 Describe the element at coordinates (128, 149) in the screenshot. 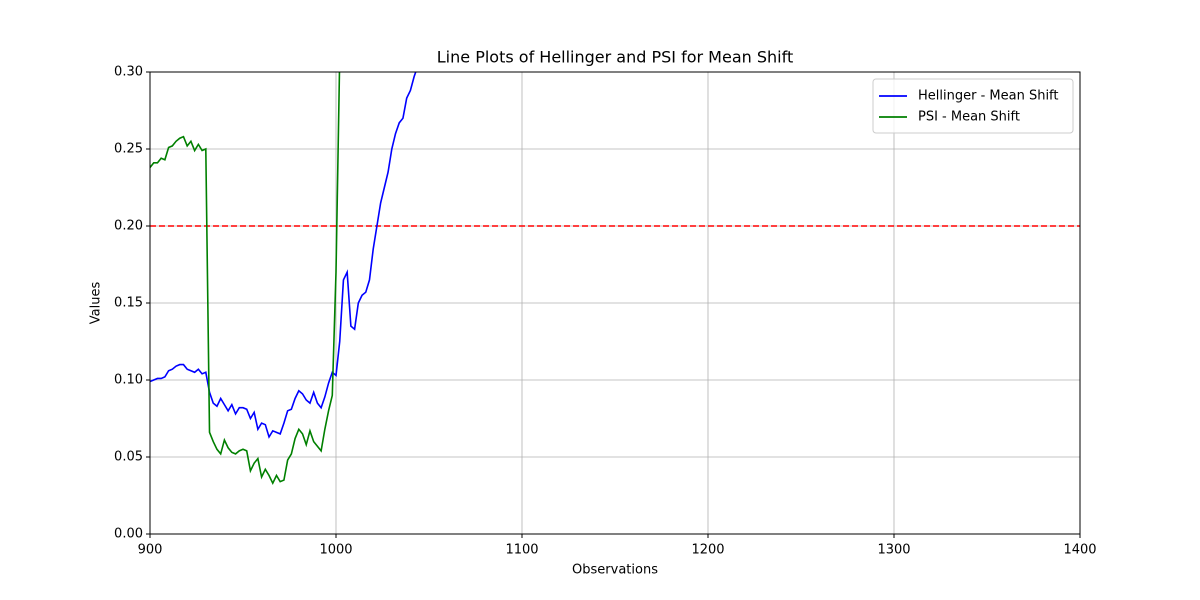

I see `y-tick-label: 0.25` at that location.